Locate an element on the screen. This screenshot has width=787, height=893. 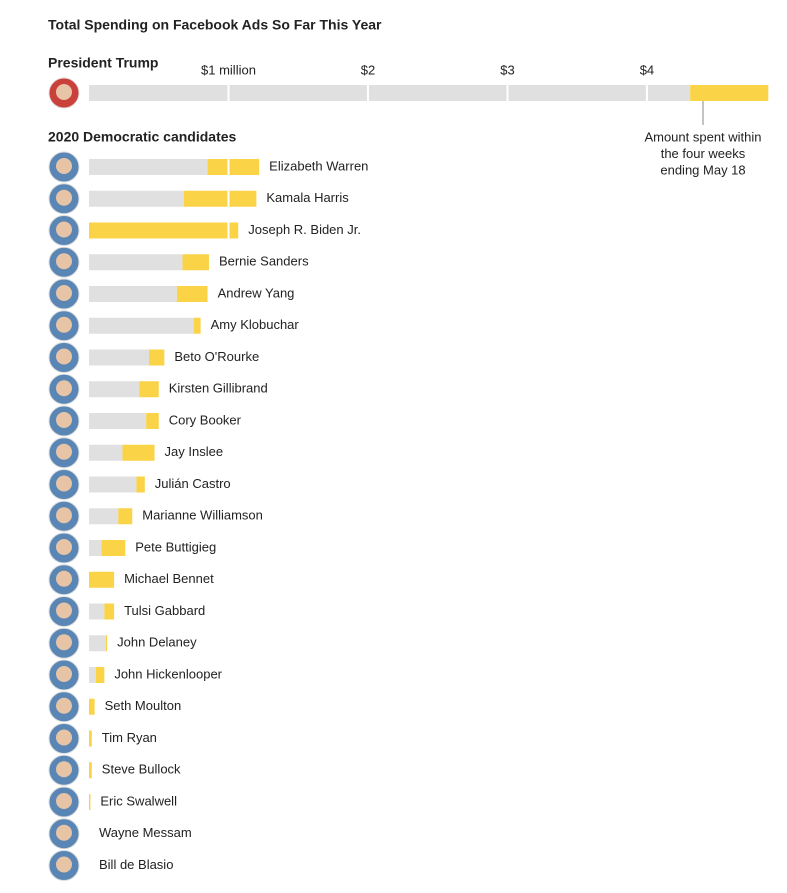
category-label: Eric Swalwell is located at coordinates (138, 800).